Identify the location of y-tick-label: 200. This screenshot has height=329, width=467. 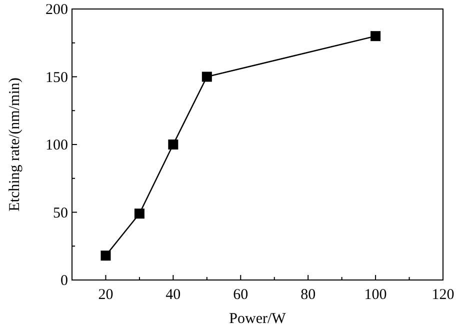
(57, 10).